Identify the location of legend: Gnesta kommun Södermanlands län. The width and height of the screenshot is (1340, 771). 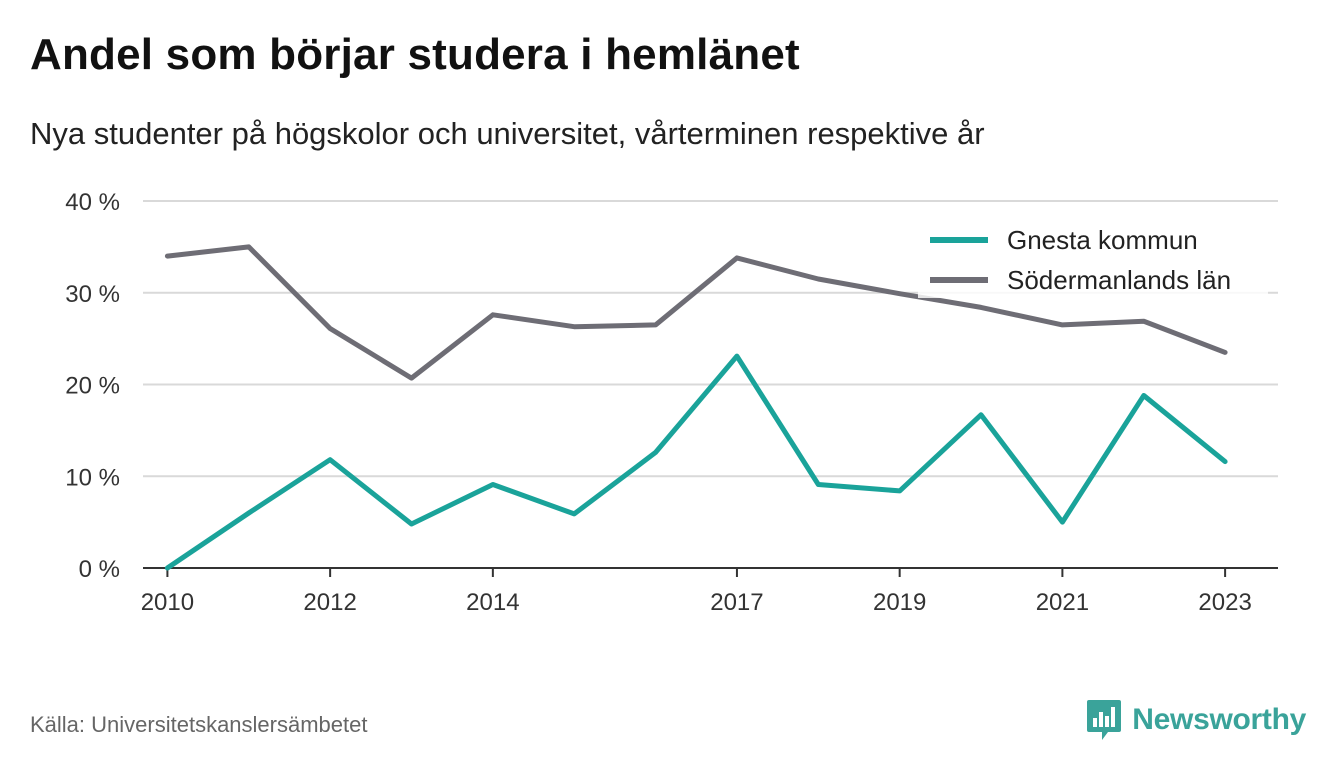
(1093, 257).